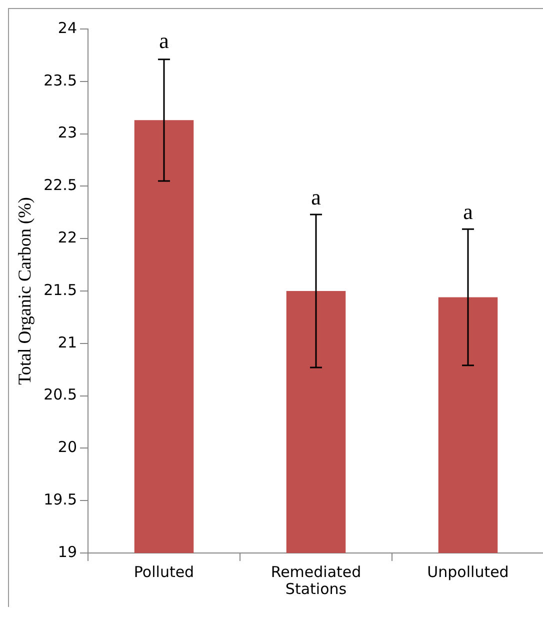 The height and width of the screenshot is (618, 543). Describe the element at coordinates (67, 133) in the screenshot. I see `y-tick-label: 23` at that location.